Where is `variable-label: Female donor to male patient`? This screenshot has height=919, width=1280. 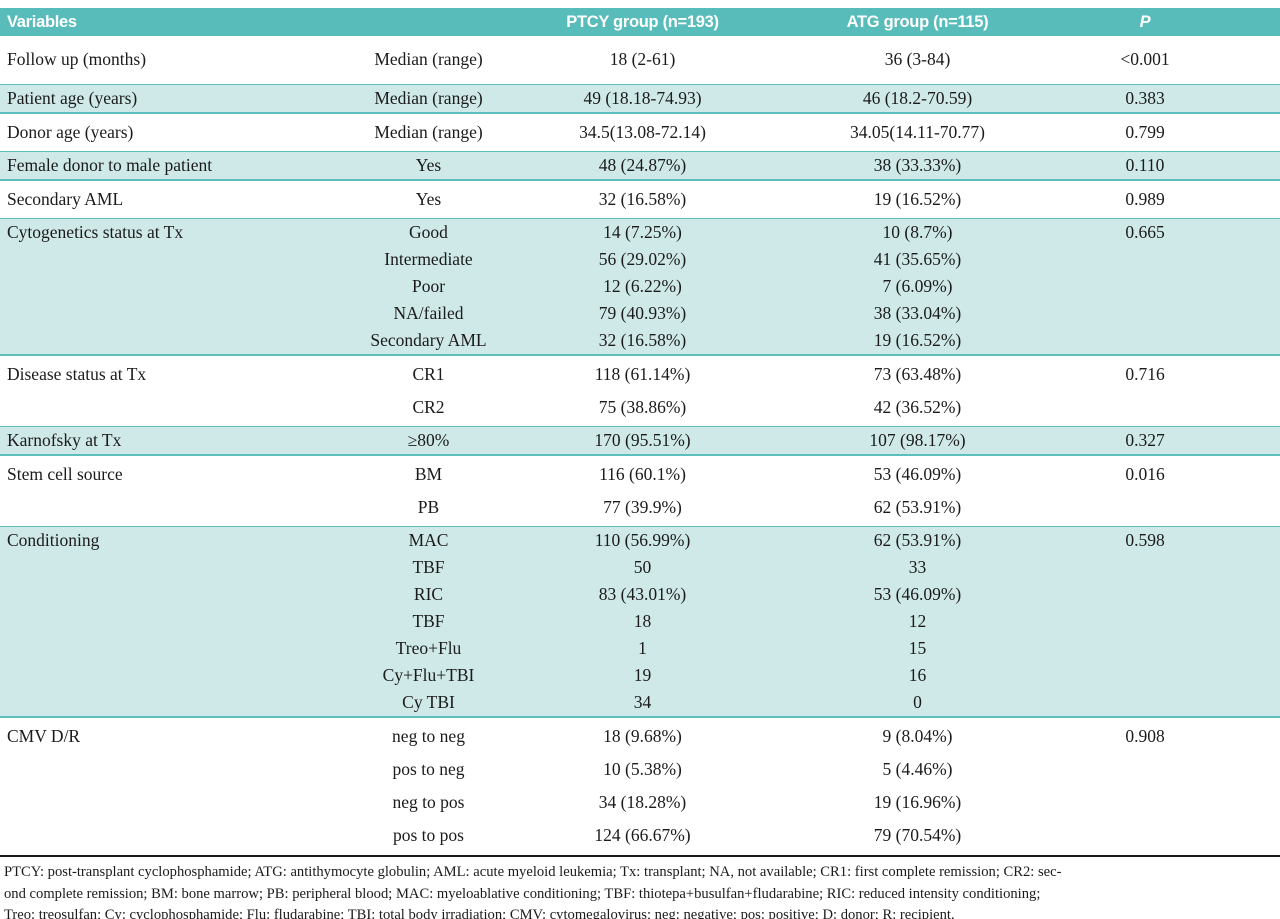
variable-label: Female donor to male patient is located at coordinates (110, 165).